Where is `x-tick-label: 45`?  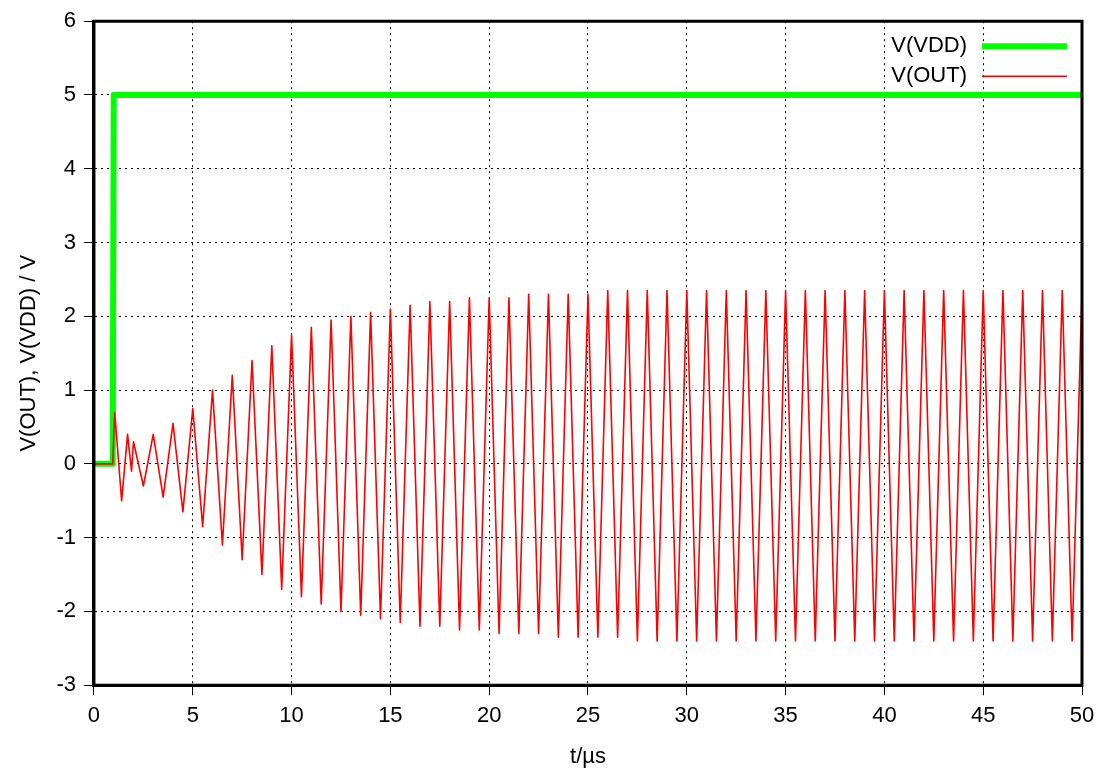 x-tick-label: 45 is located at coordinates (983, 715).